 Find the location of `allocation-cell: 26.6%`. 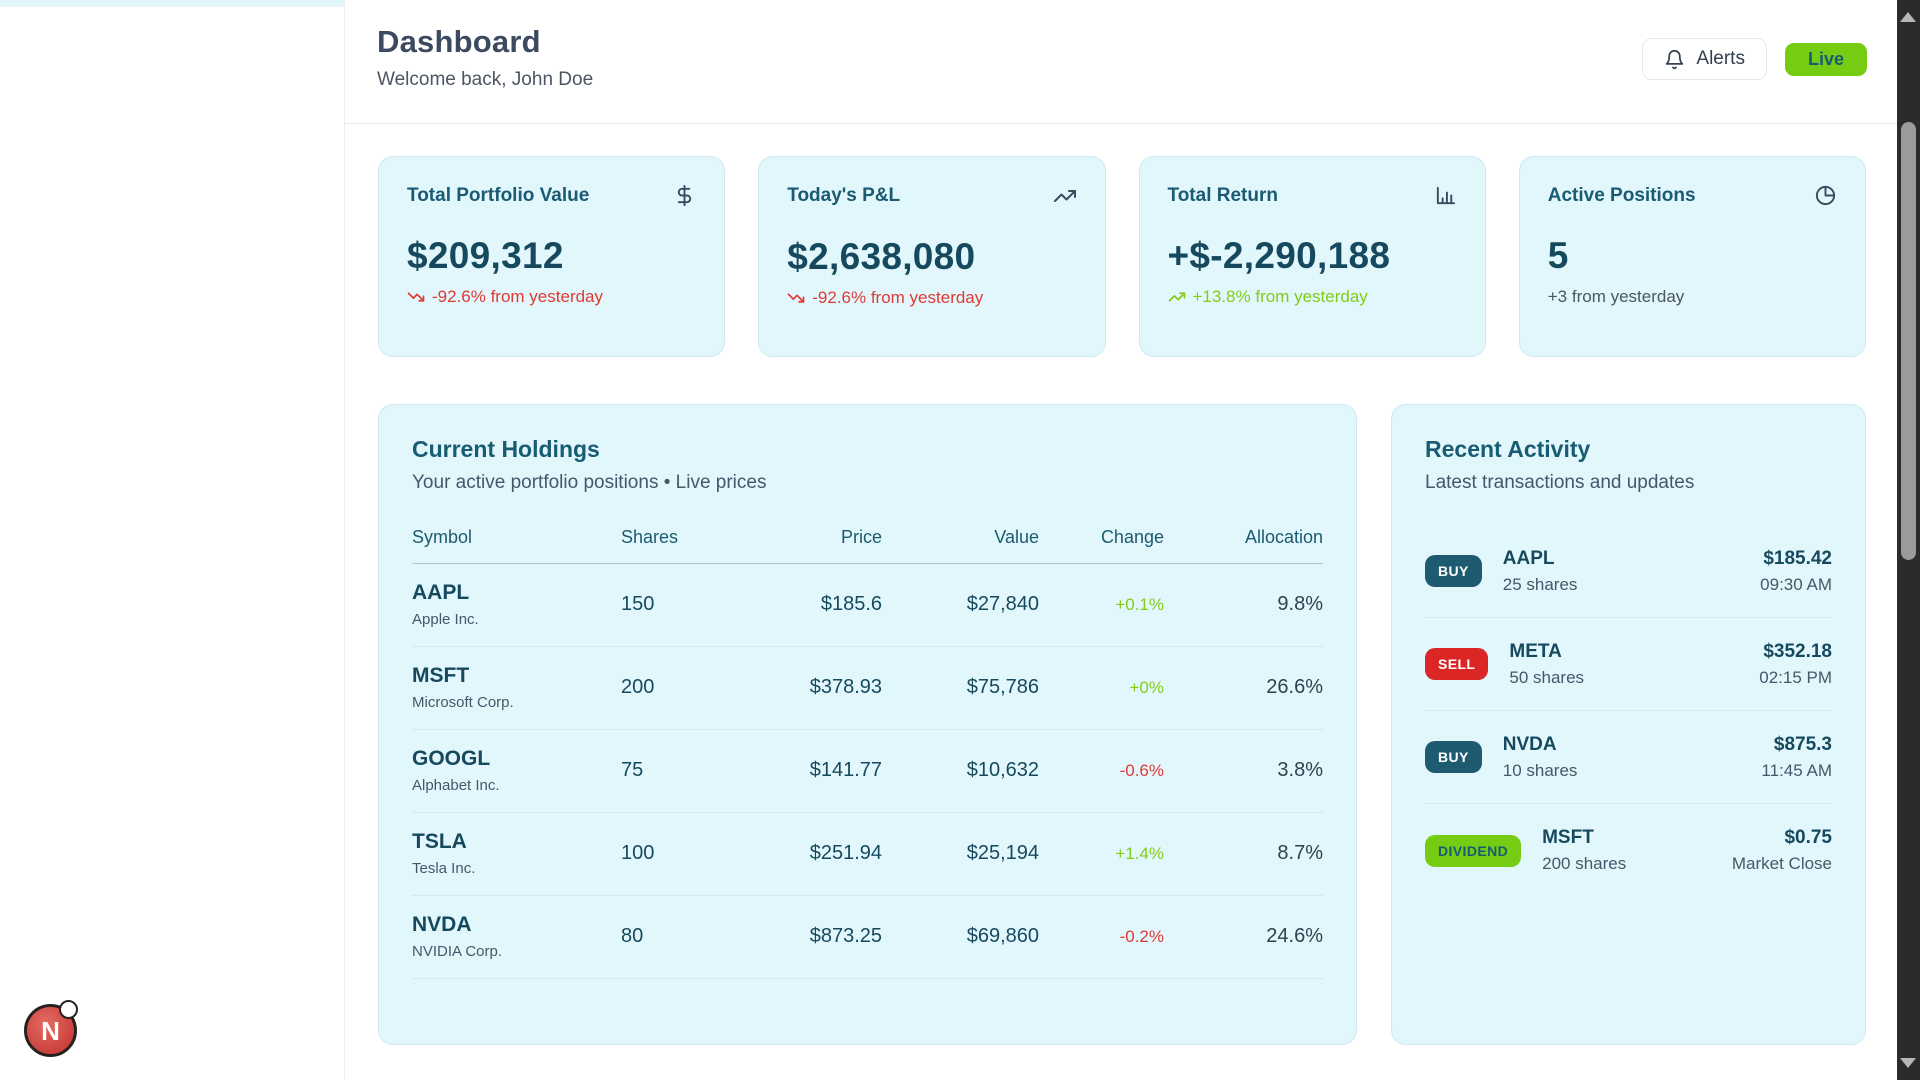

allocation-cell: 26.6% is located at coordinates (1243, 688).